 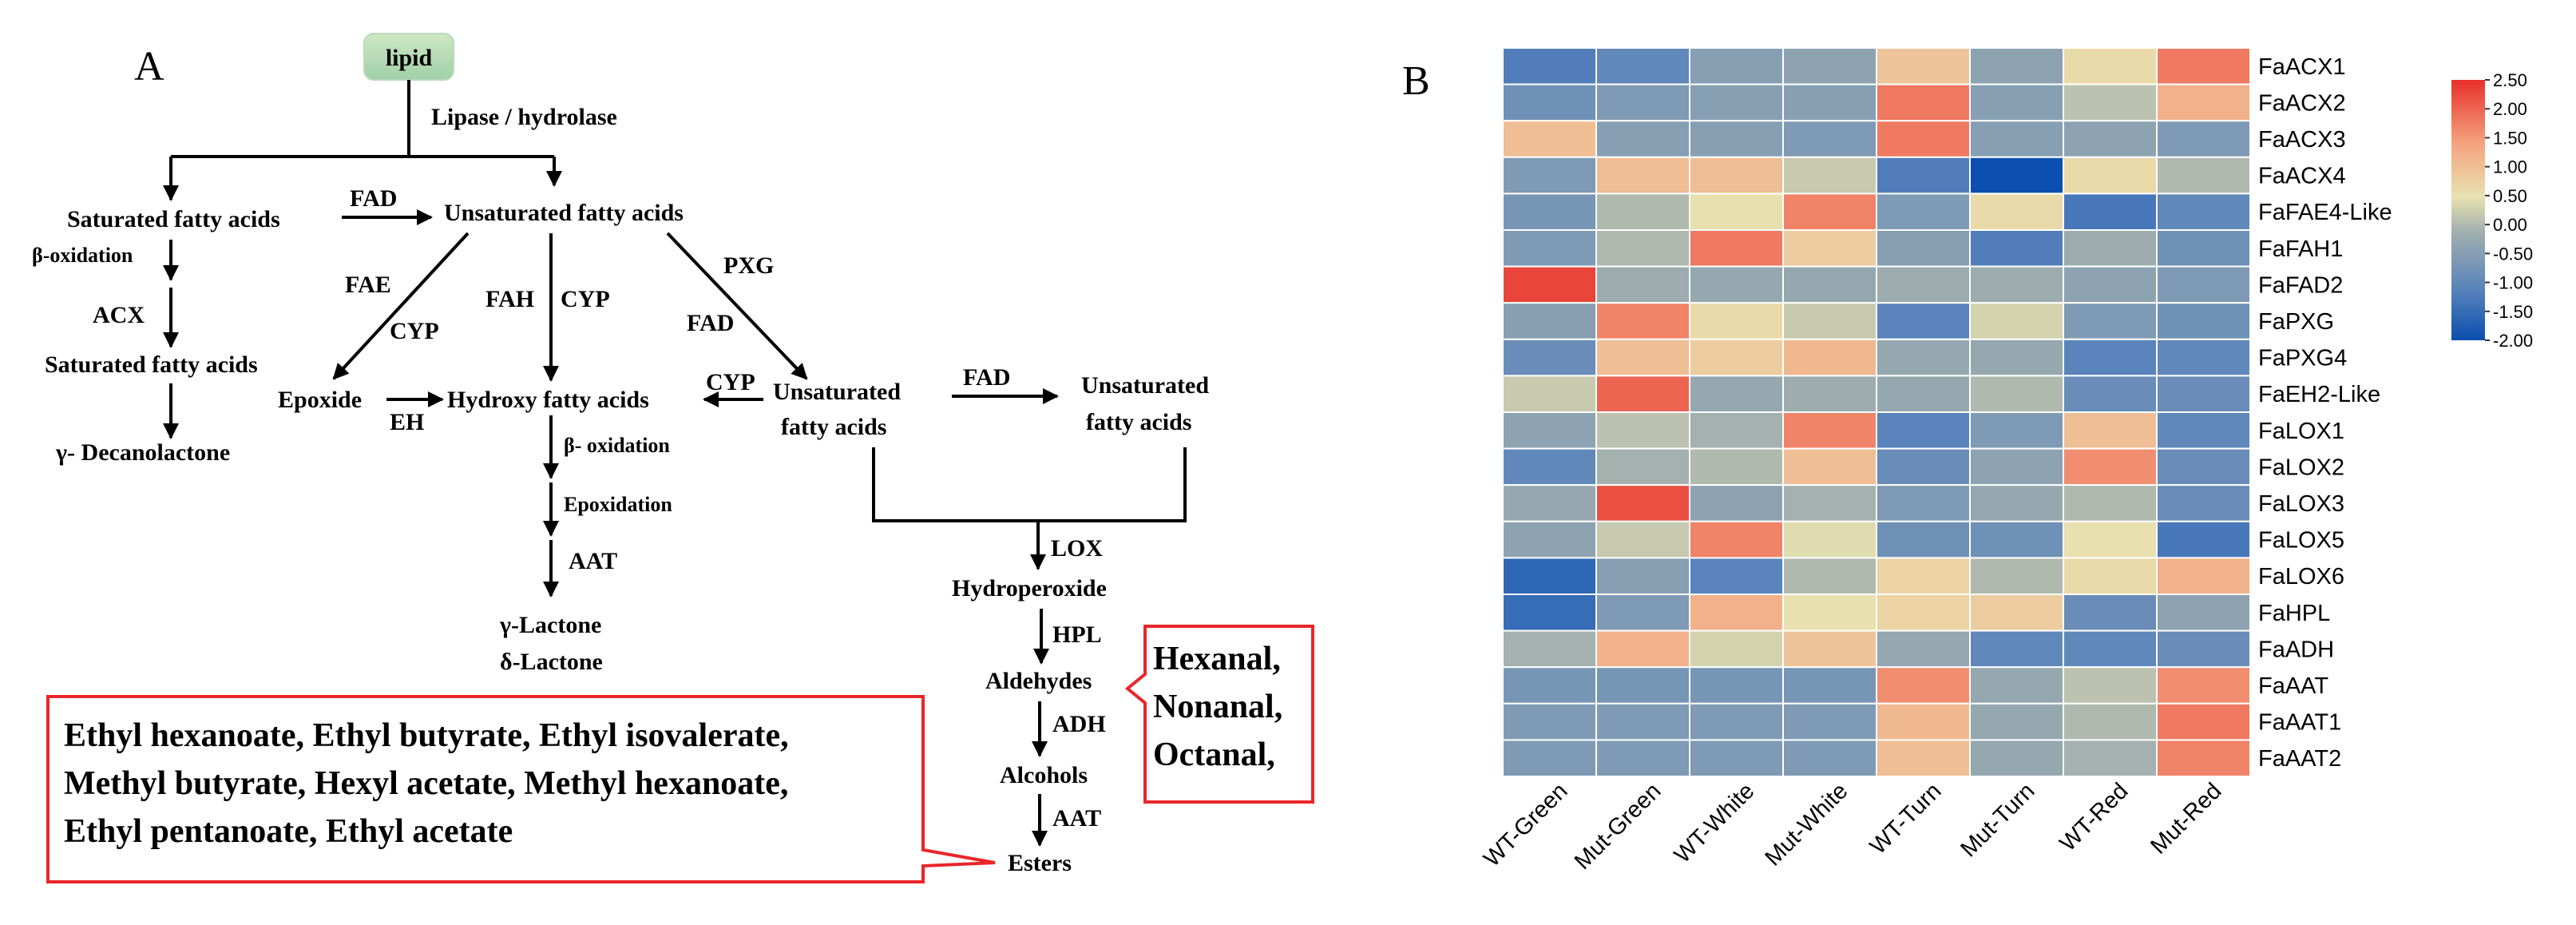 I want to click on row-label: FaACX1, so click(x=2302, y=67).